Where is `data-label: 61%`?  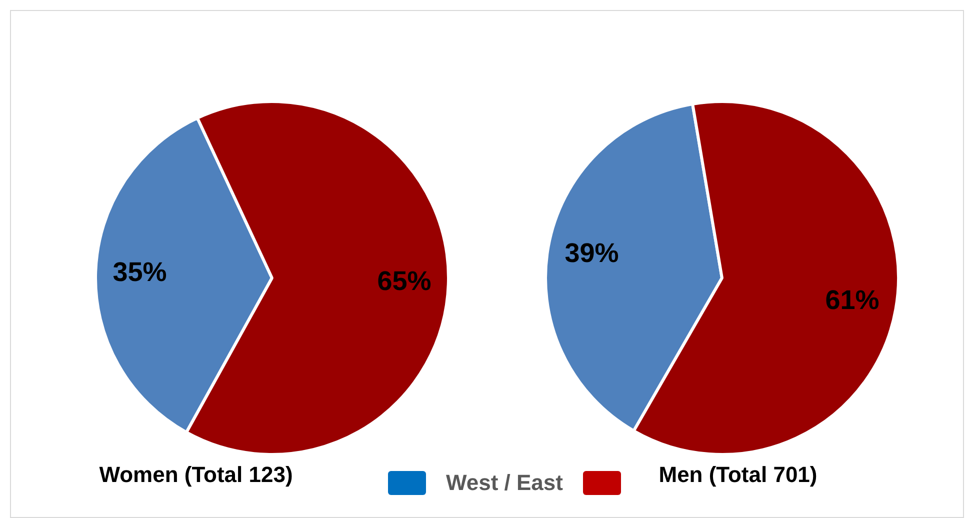
data-label: 61% is located at coordinates (852, 299).